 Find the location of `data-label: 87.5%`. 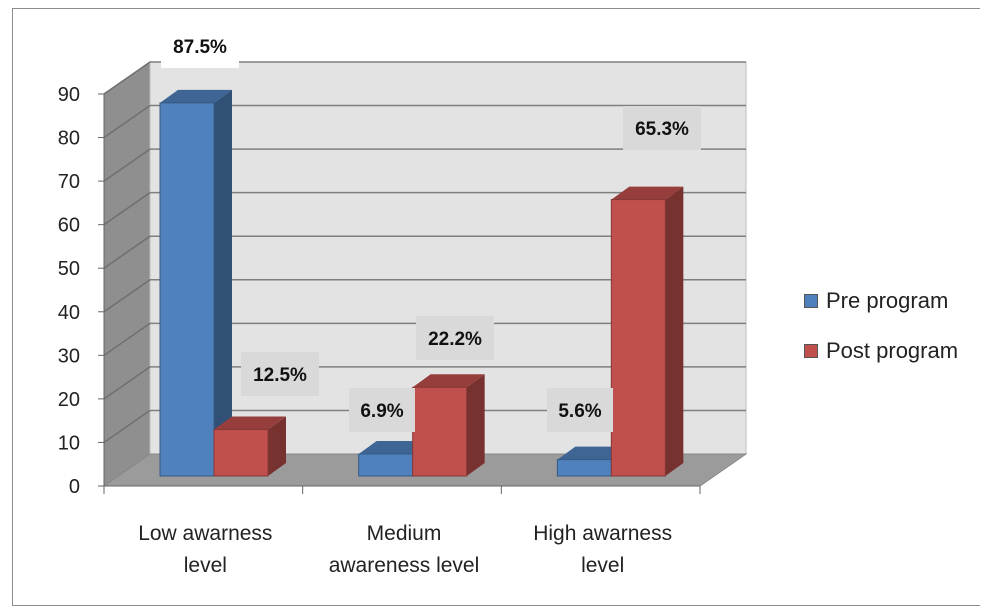

data-label: 87.5% is located at coordinates (200, 47).